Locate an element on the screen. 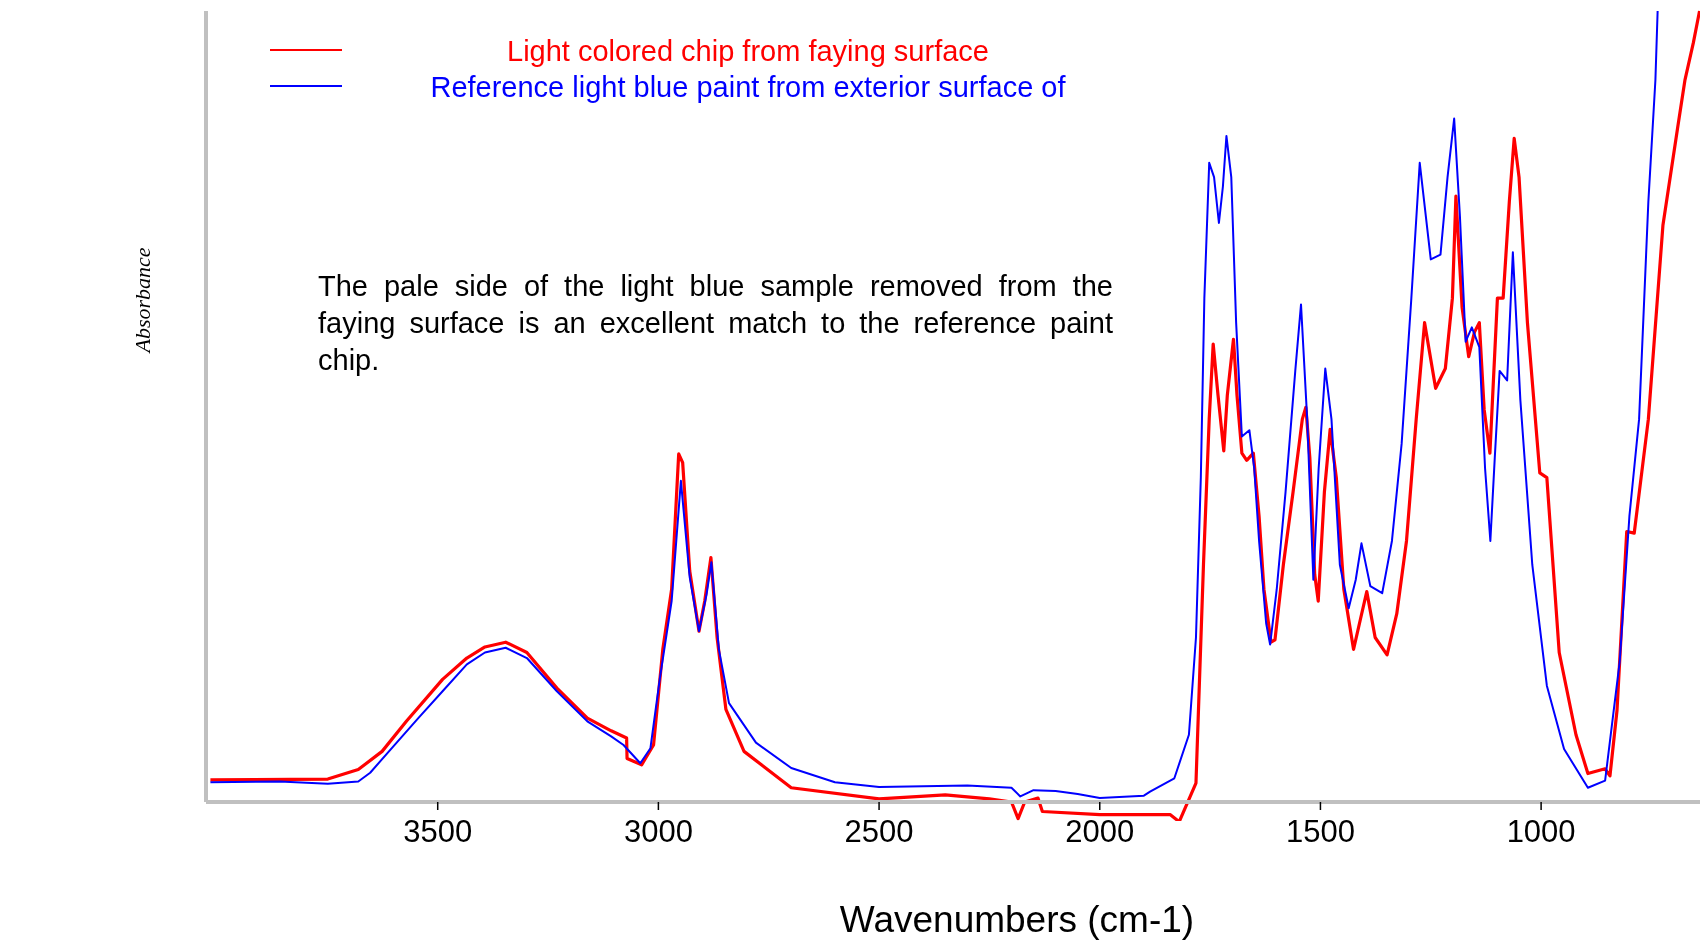 Image resolution: width=1700 pixels, height=942 pixels. x-tick-label: 2000 is located at coordinates (1100, 831).